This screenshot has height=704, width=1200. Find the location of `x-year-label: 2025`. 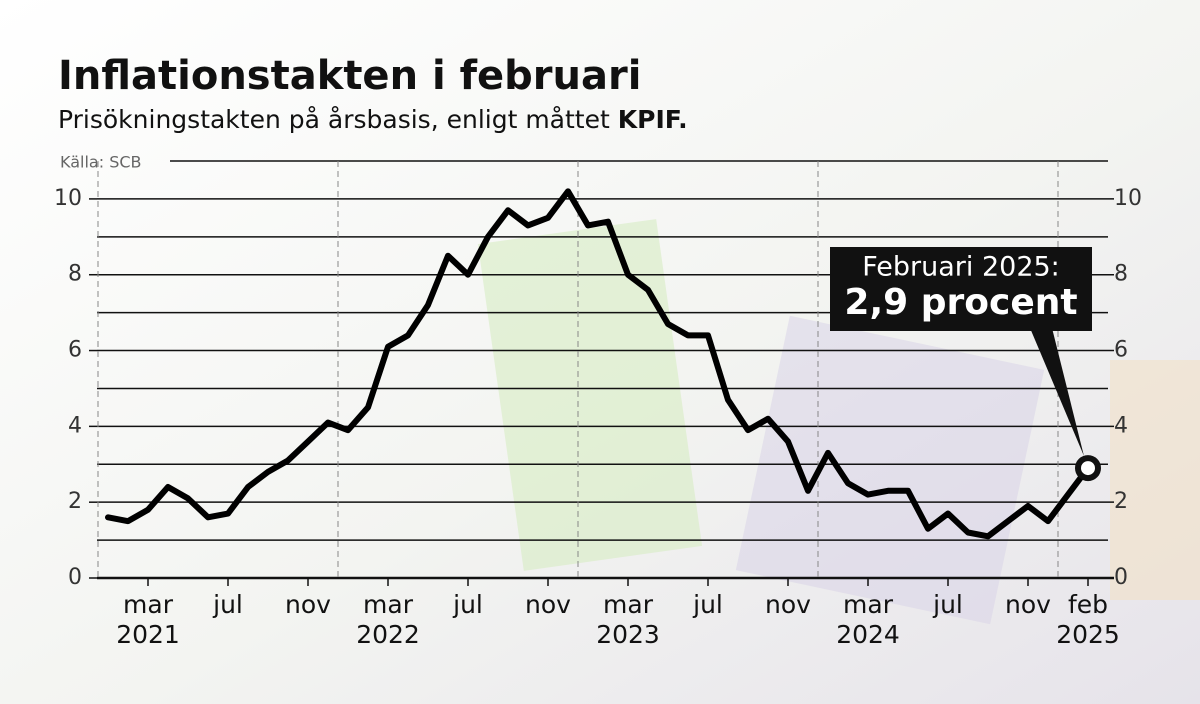

x-year-label: 2025 is located at coordinates (1088, 634).